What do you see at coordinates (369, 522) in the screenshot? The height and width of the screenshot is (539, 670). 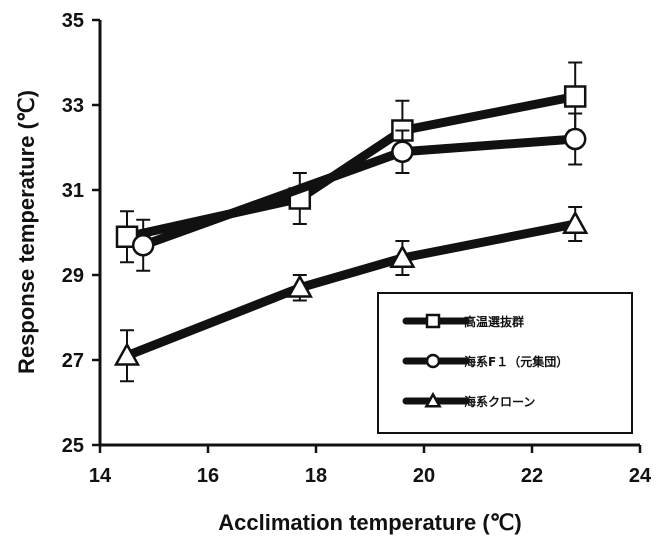 I see `x-axis-title: Acclimation temperature (℃)` at bounding box center [369, 522].